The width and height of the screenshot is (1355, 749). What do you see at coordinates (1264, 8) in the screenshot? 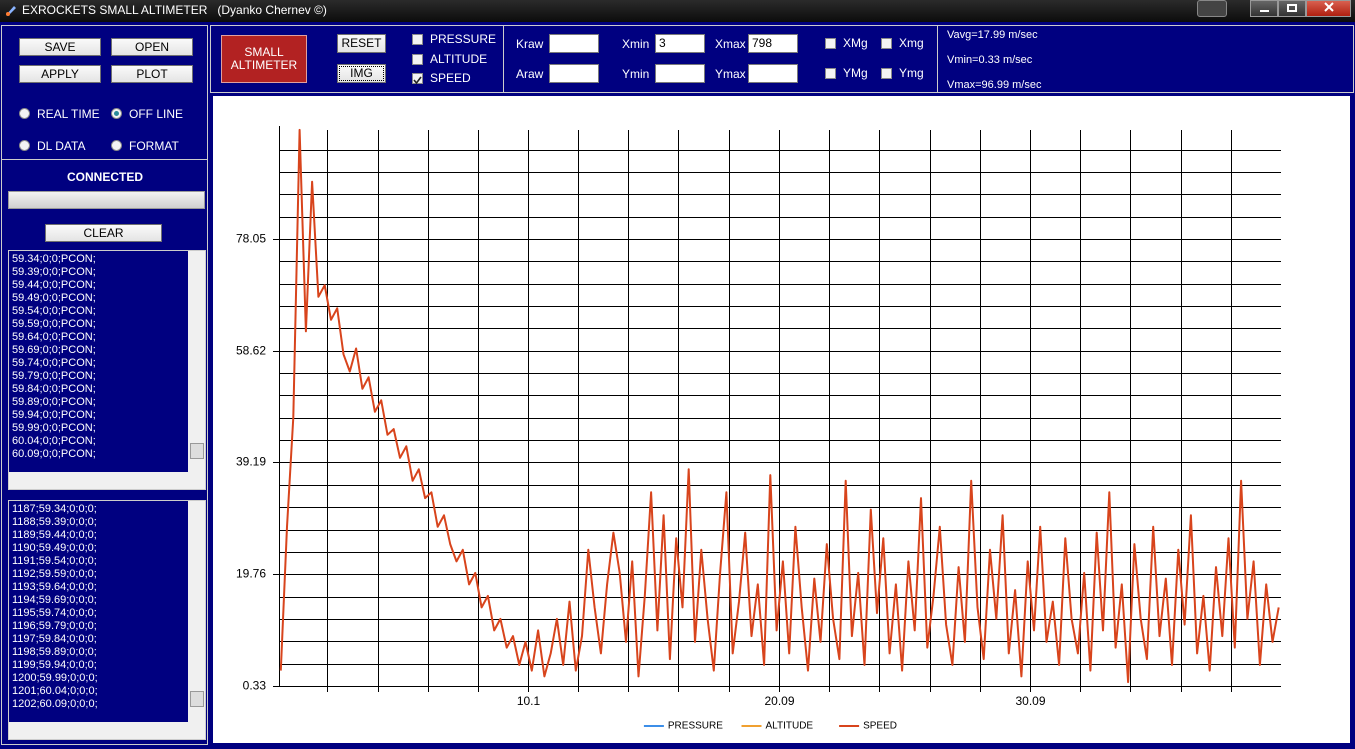
I see `minimize-button` at bounding box center [1264, 8].